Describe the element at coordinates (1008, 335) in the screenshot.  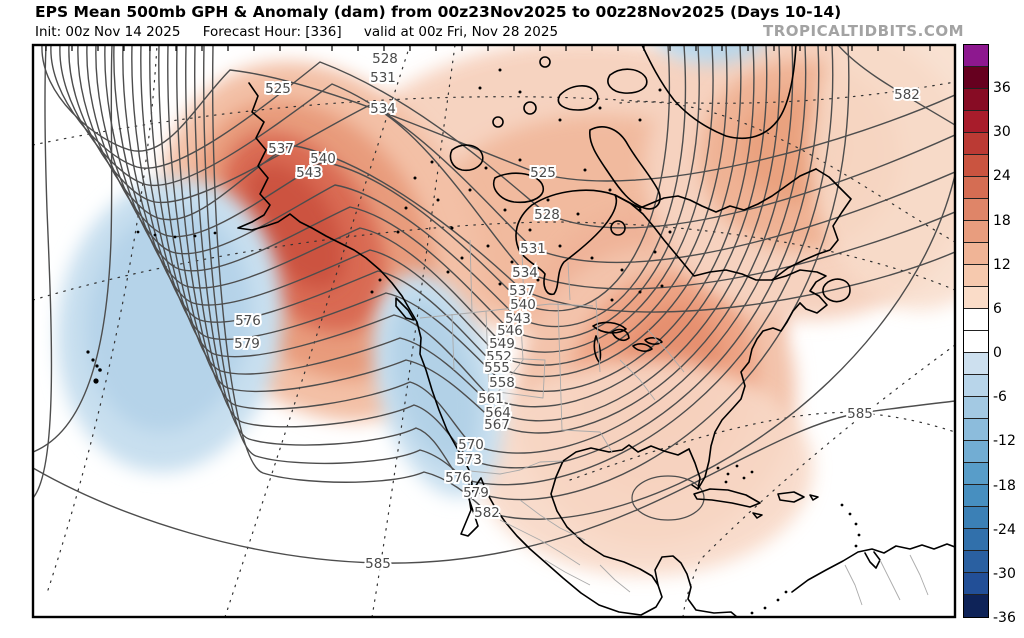
I see `colorbar-tick-labels: 36 30 24 18 12 6 0 -6 -12 -18 -24 -30 -36` at that location.